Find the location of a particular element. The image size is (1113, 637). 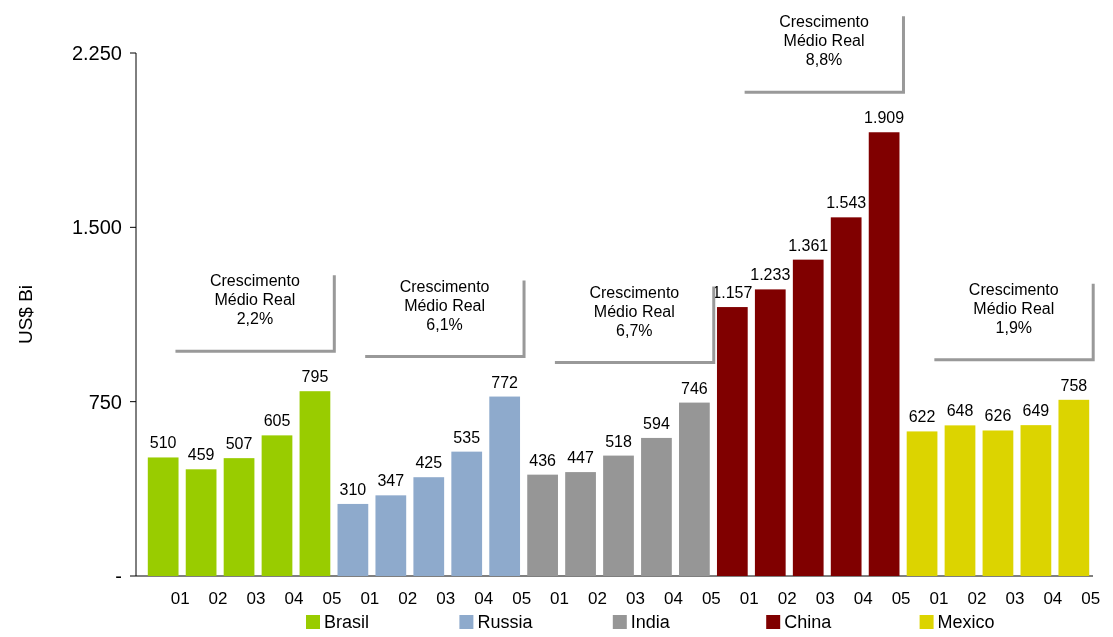

data-label: 507 is located at coordinates (239, 444).